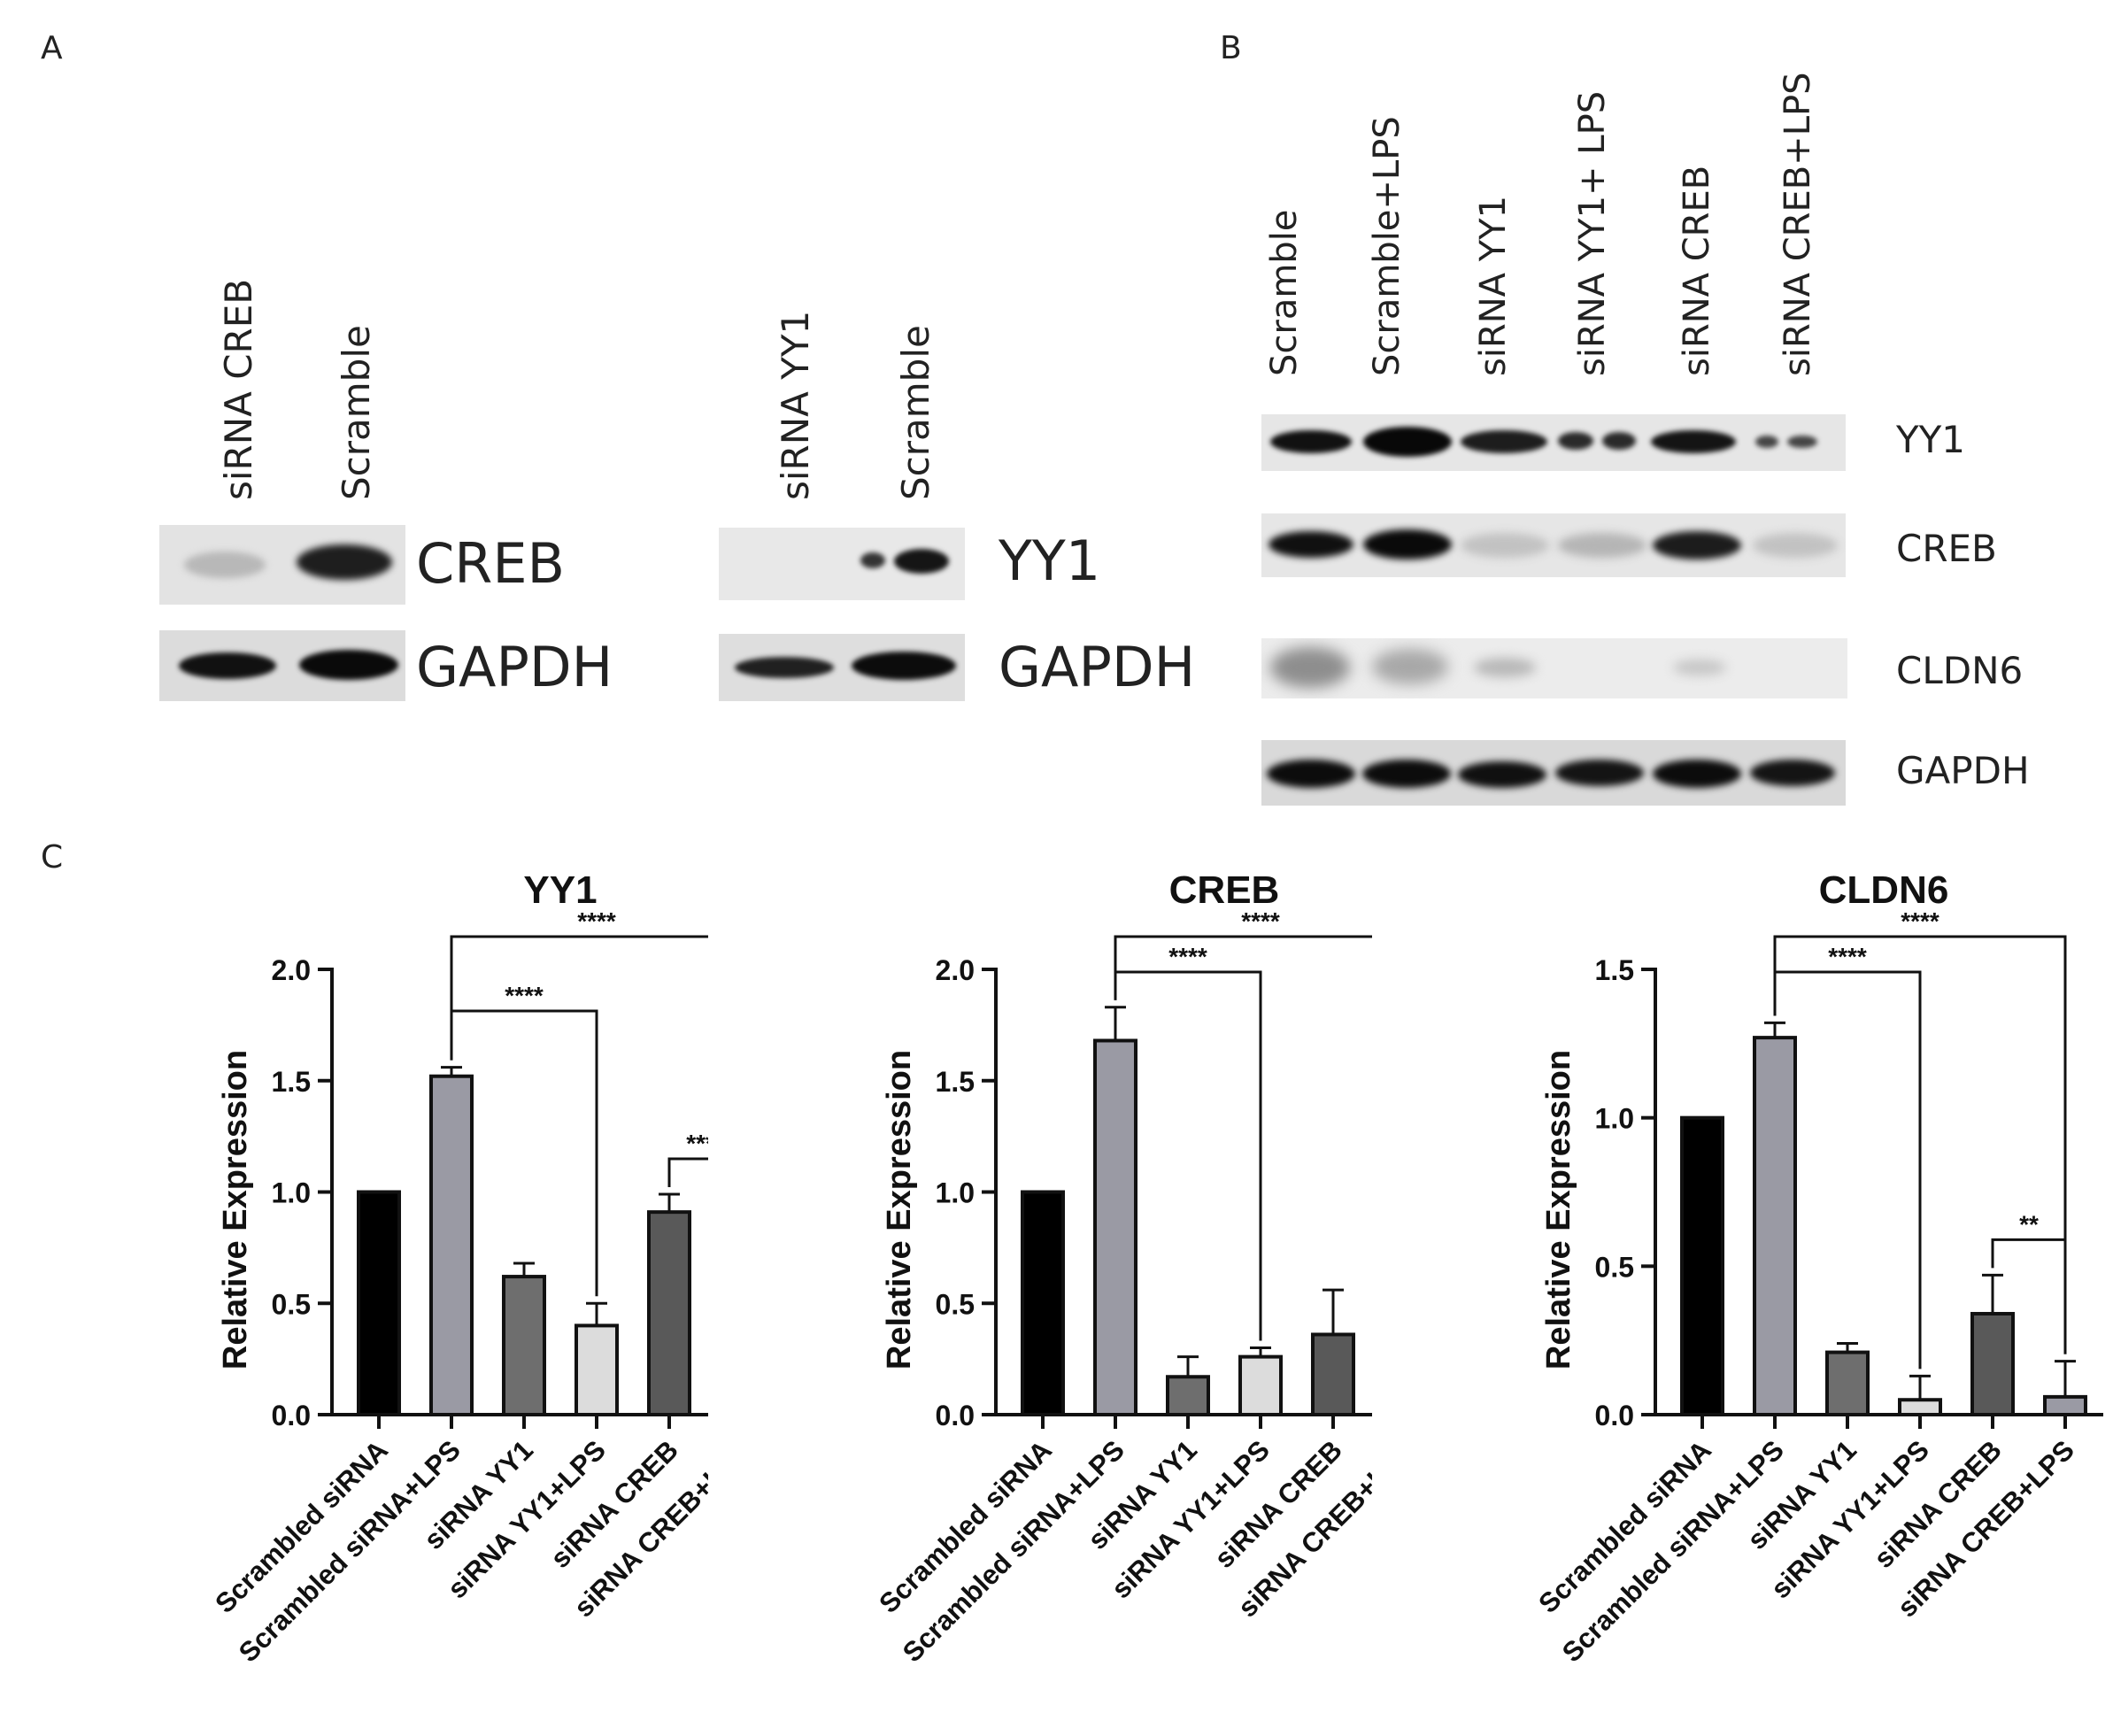 Image resolution: width=2113 pixels, height=1736 pixels. I want to click on blot-strip-cldn6, so click(1554, 668).